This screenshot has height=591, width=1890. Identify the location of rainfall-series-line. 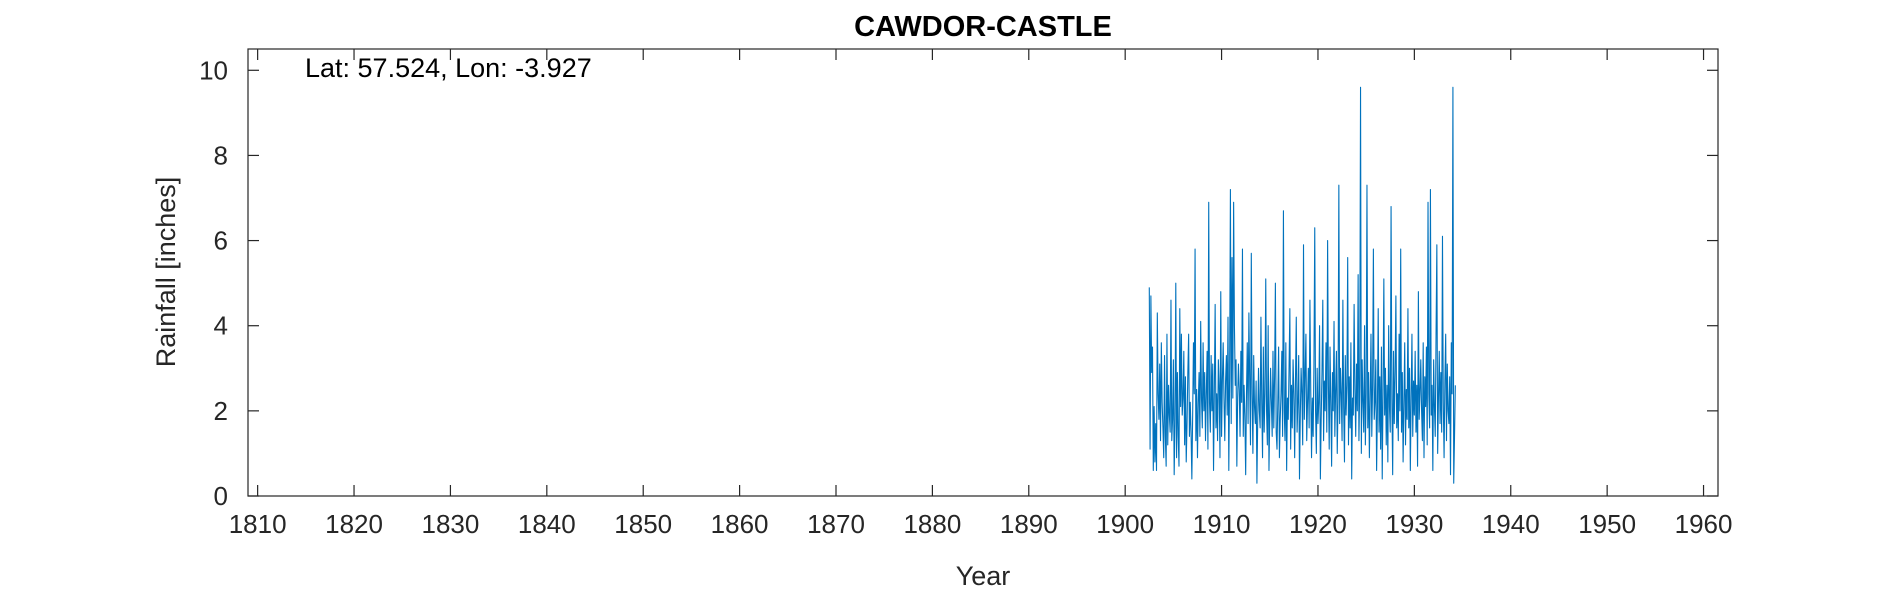
(1302, 285).